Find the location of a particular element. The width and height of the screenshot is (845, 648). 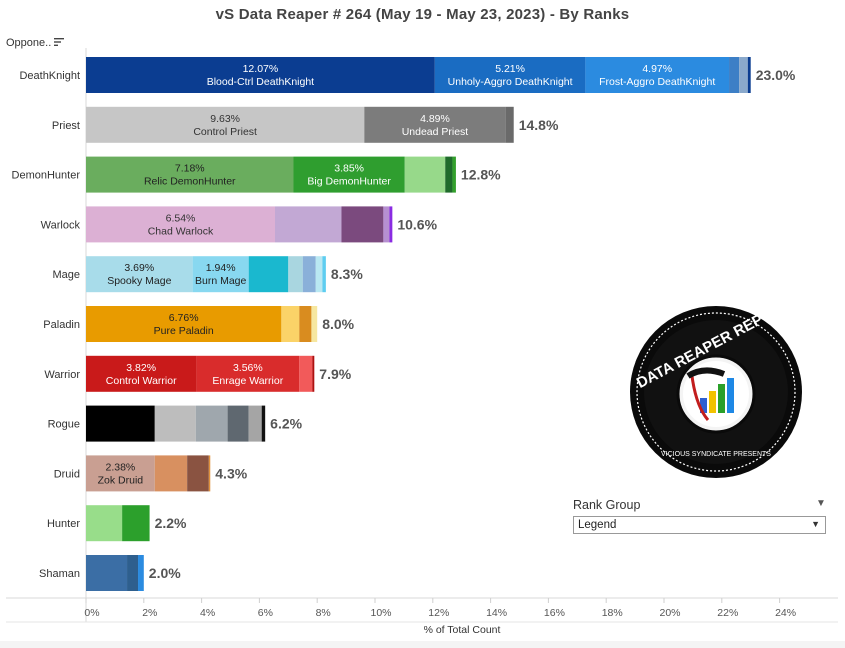

segment-archetype-label: Enrage Warrior is located at coordinates (247, 381).